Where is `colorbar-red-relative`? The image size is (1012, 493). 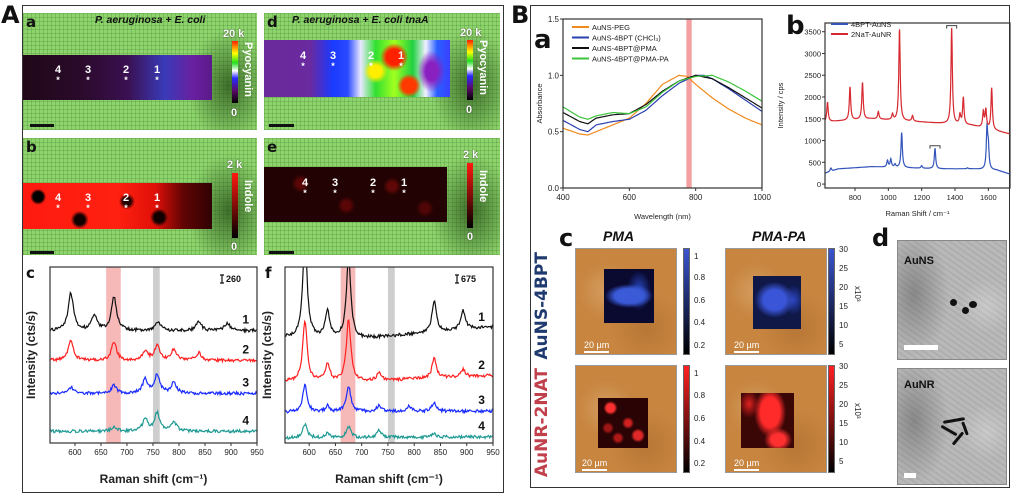 colorbar-red-relative is located at coordinates (686, 419).